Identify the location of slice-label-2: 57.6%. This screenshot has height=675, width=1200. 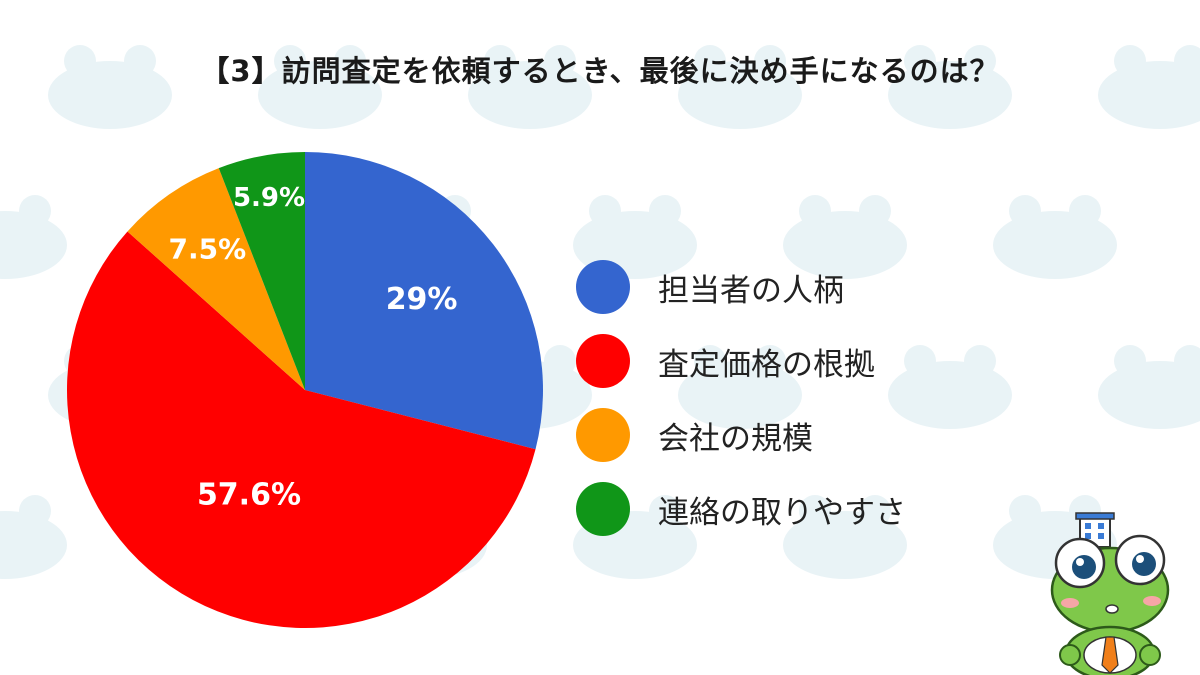
(249, 494).